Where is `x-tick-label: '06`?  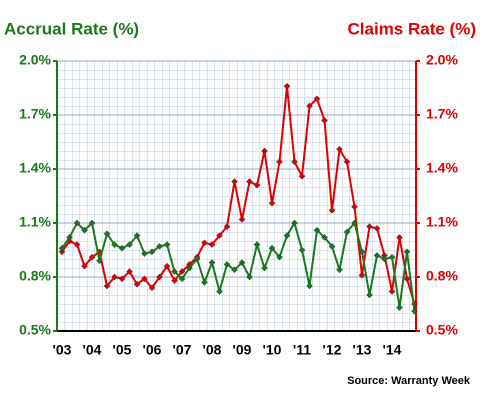
x-tick-label: '06 is located at coordinates (152, 350).